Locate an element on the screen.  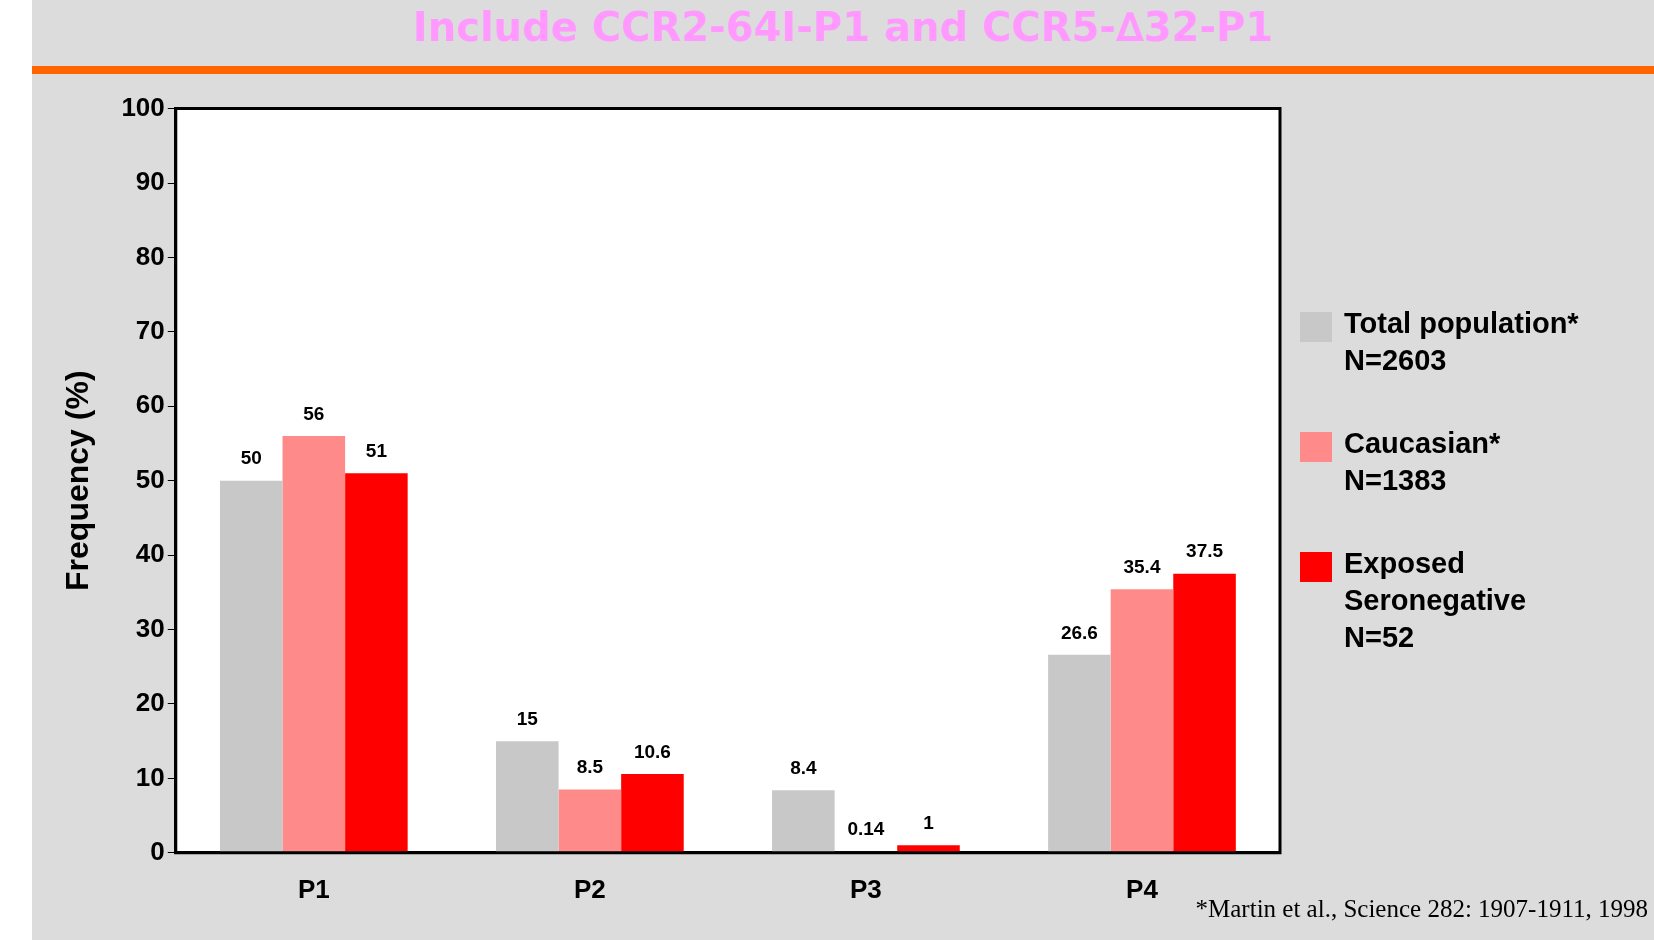
data-label: 10.6 is located at coordinates (652, 751).